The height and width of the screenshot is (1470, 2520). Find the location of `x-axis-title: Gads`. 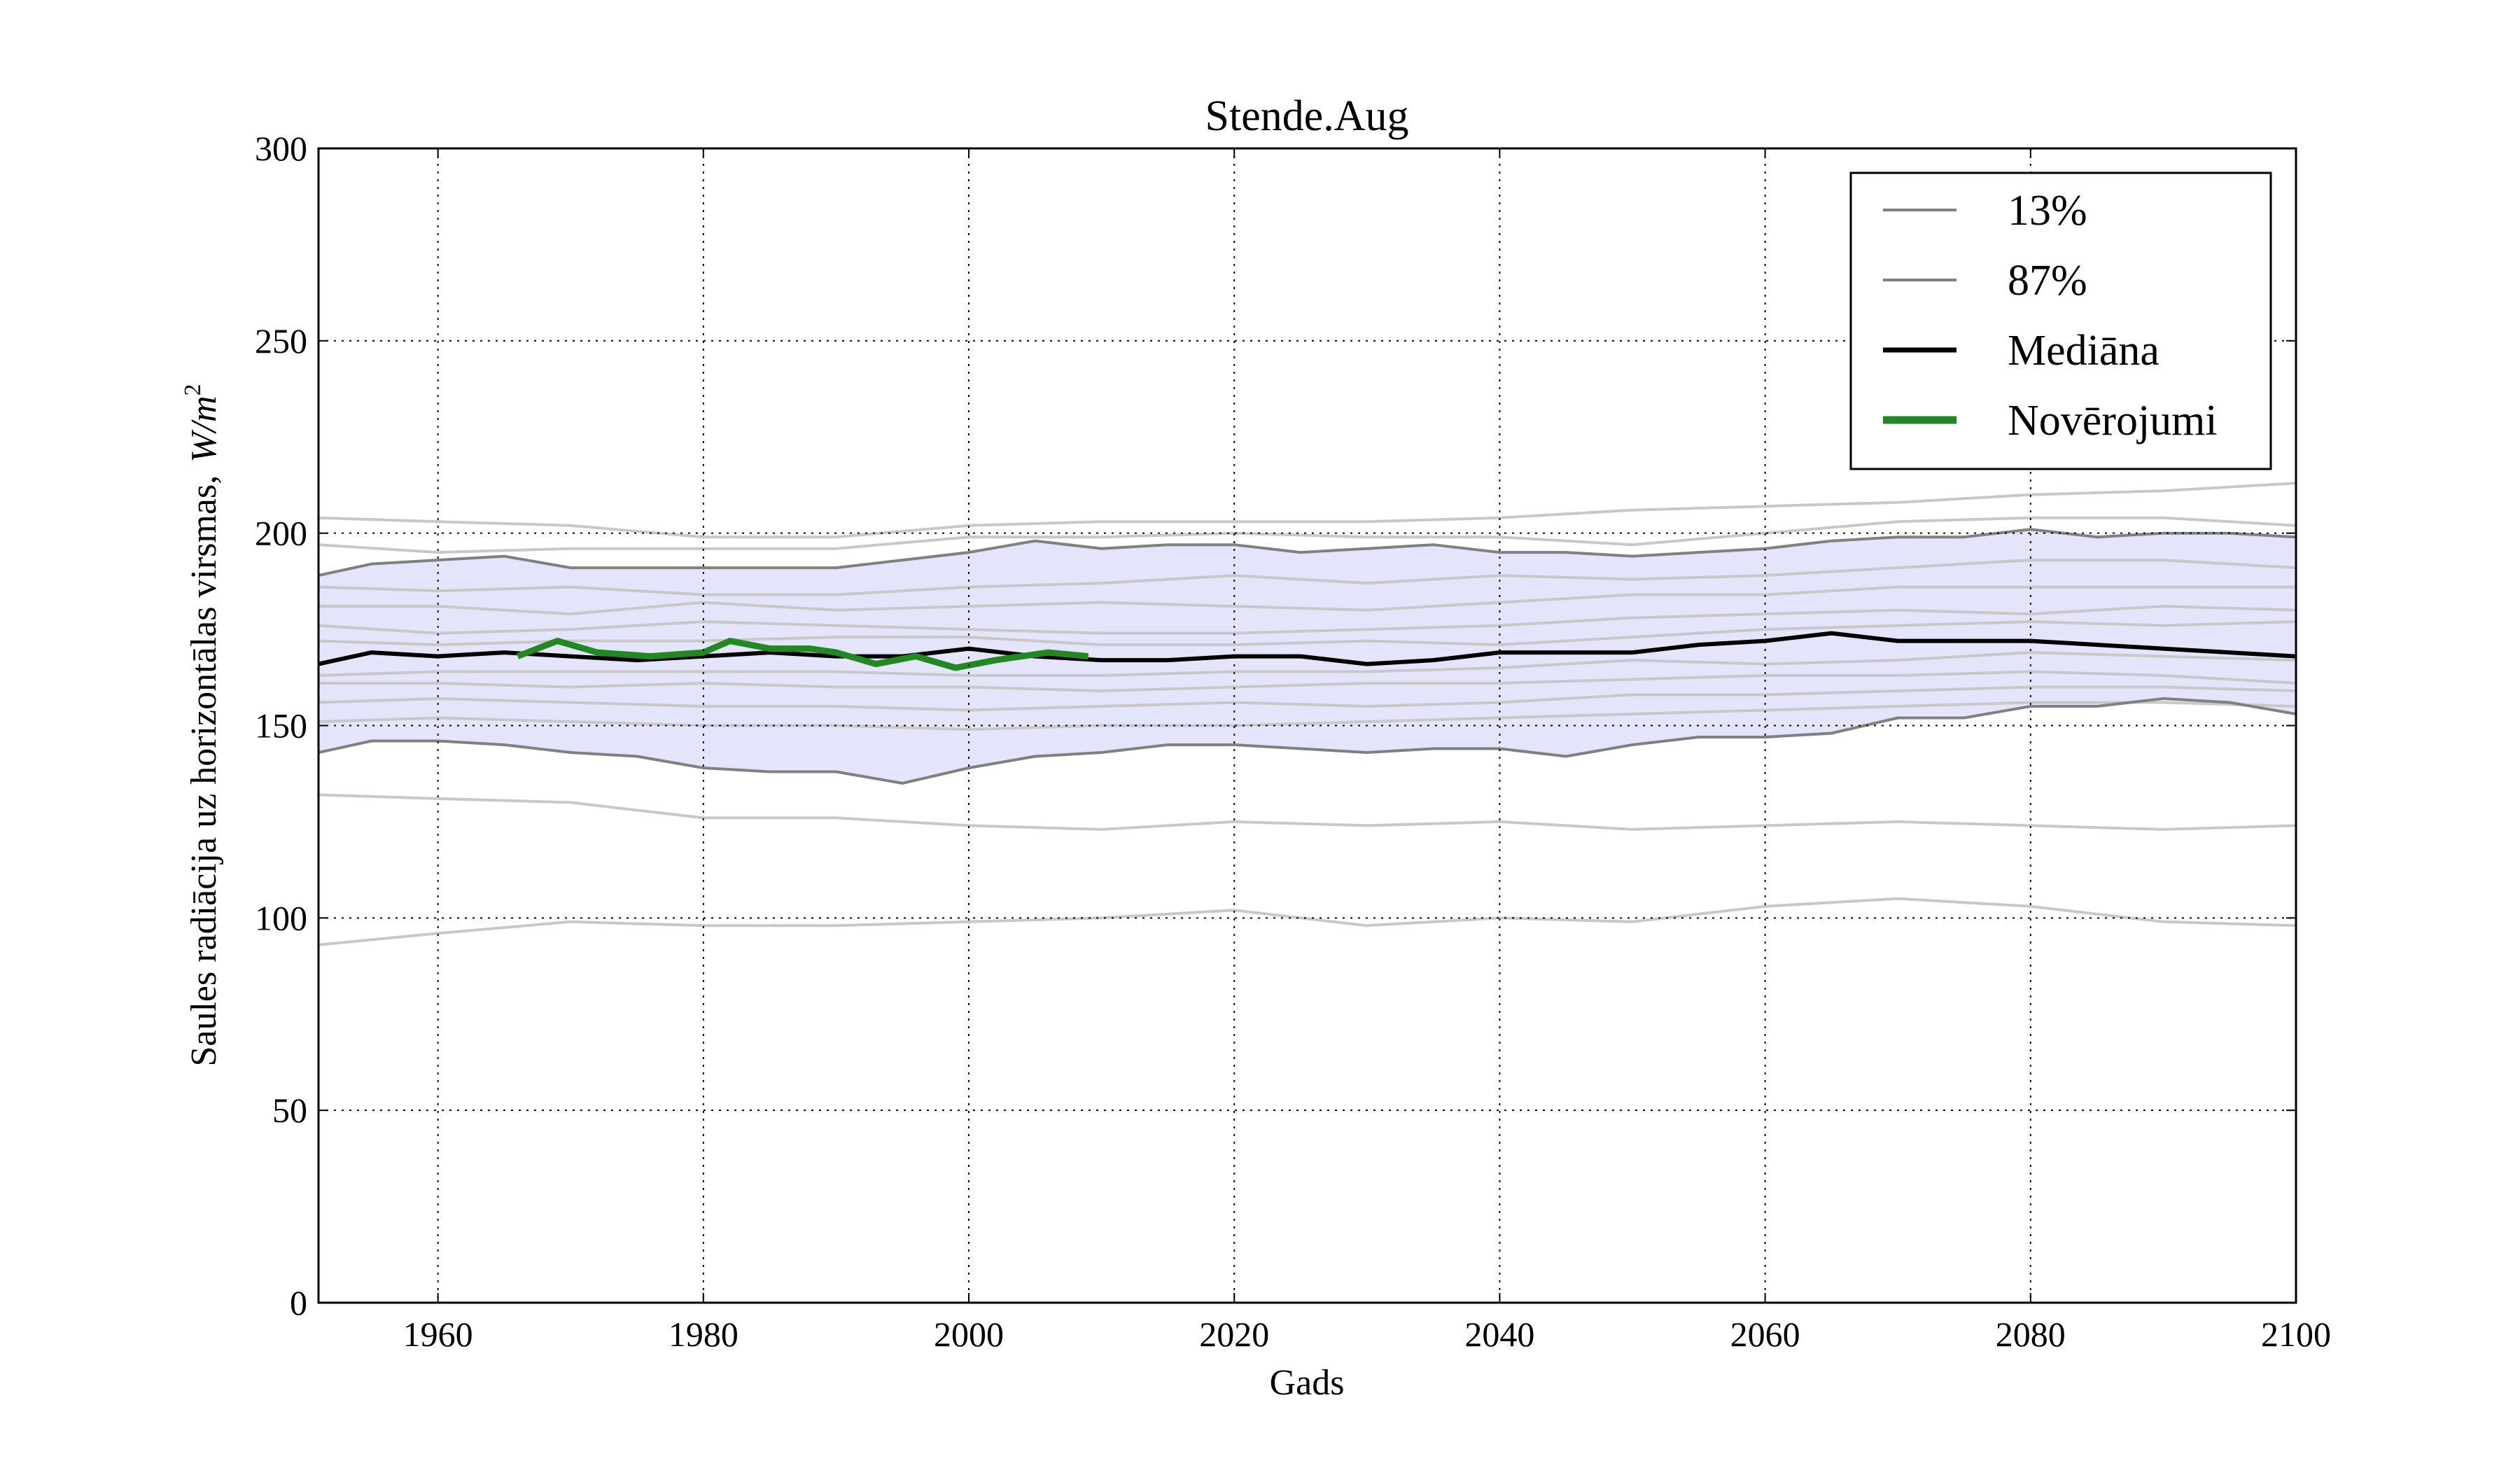

x-axis-title: Gads is located at coordinates (1307, 1383).